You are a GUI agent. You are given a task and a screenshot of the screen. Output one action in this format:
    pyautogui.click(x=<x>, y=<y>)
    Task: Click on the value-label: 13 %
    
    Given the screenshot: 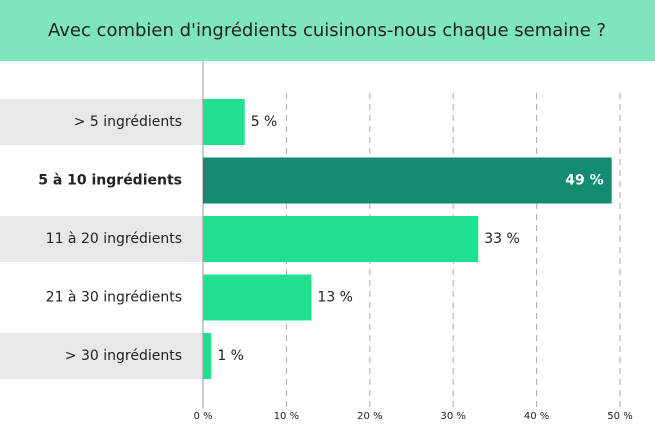 What is the action you would take?
    pyautogui.click(x=335, y=298)
    